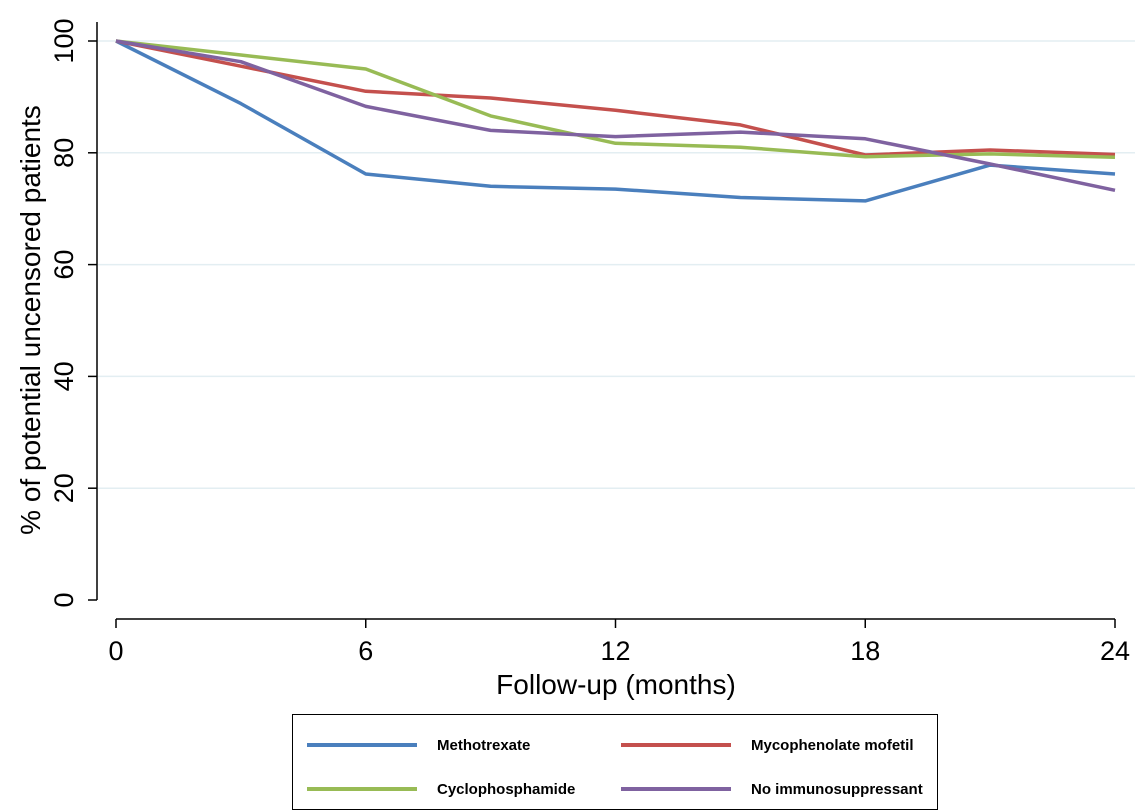 This screenshot has height=811, width=1139. I want to click on y-tick-label: 60, so click(64, 265).